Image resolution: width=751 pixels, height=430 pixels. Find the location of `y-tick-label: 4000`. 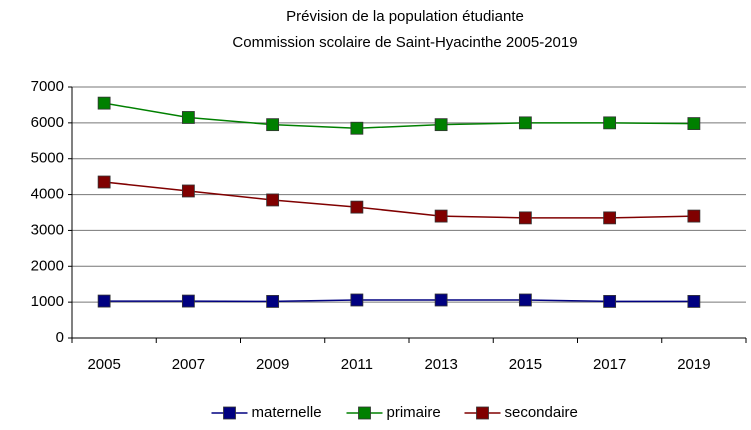

y-tick-label: 4000 is located at coordinates (47, 194).